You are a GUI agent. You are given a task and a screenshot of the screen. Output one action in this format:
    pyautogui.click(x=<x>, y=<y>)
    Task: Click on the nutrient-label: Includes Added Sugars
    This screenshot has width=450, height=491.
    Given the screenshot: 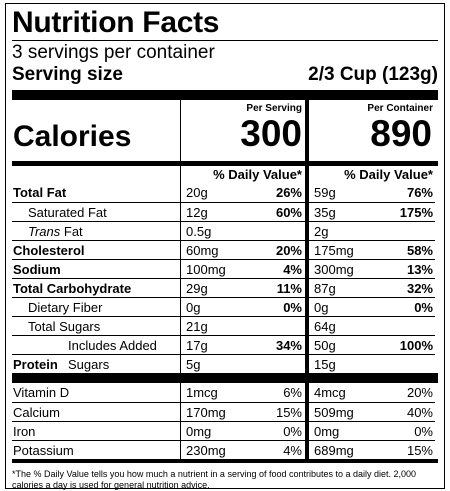 What is the action you would take?
    pyautogui.click(x=112, y=355)
    